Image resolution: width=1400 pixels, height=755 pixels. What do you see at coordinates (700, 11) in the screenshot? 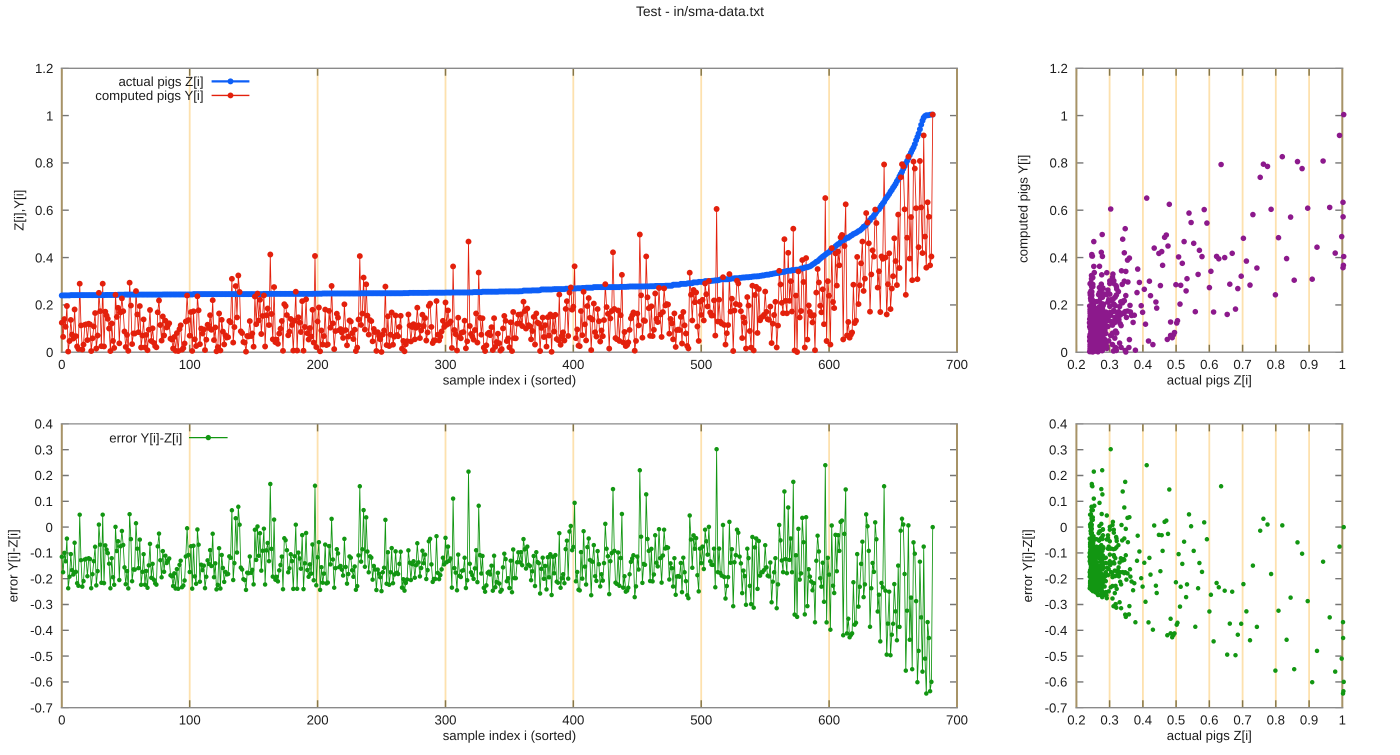
I see `svg-text: Test - in/sma-data.txt` at bounding box center [700, 11].